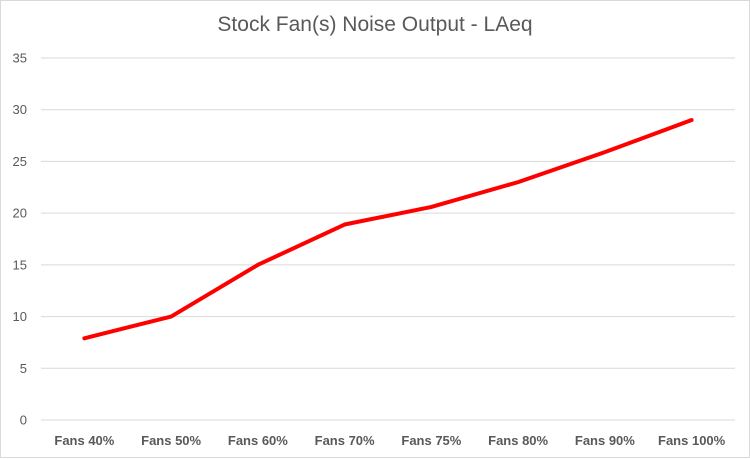 This screenshot has width=750, height=459. What do you see at coordinates (518, 440) in the screenshot?
I see `x-tick-label: Fans 80%` at bounding box center [518, 440].